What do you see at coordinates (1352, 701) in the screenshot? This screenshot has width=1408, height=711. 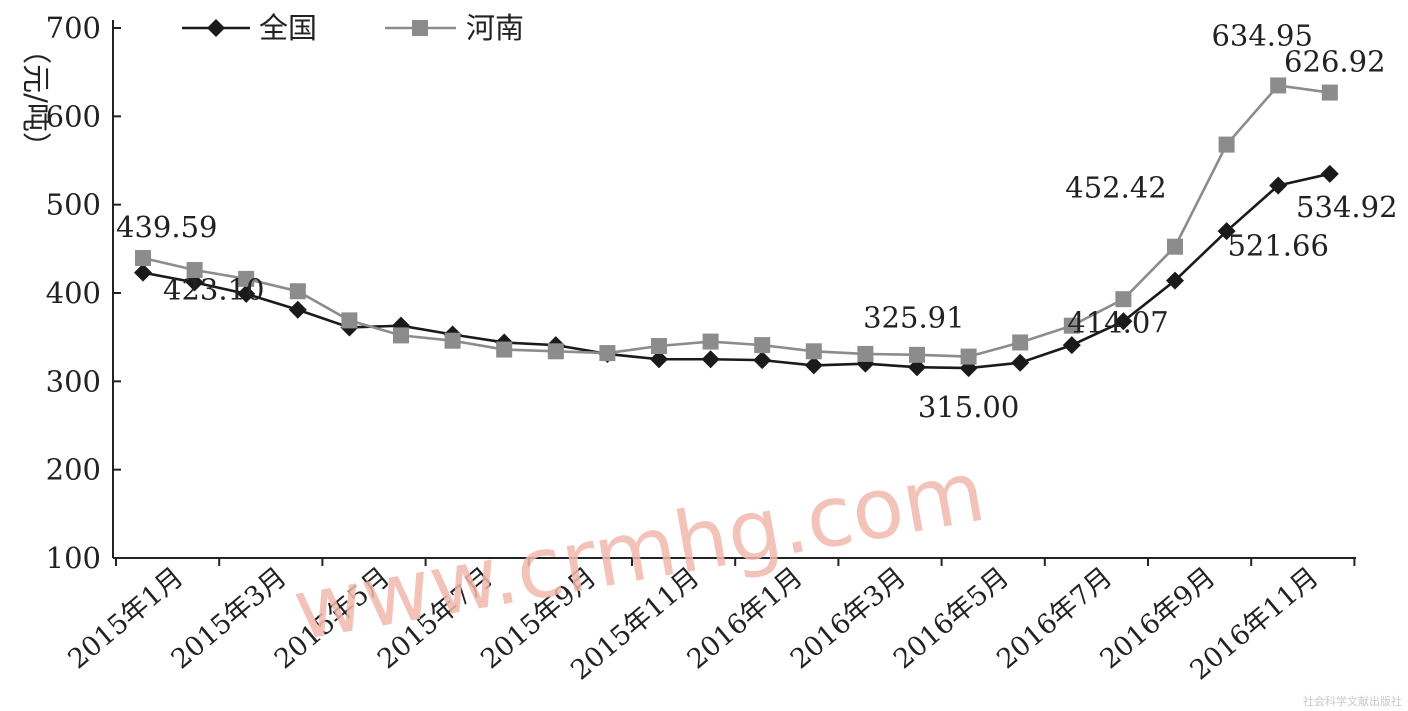 I see `publisher-credit: 社会科学文献出版社` at bounding box center [1352, 701].